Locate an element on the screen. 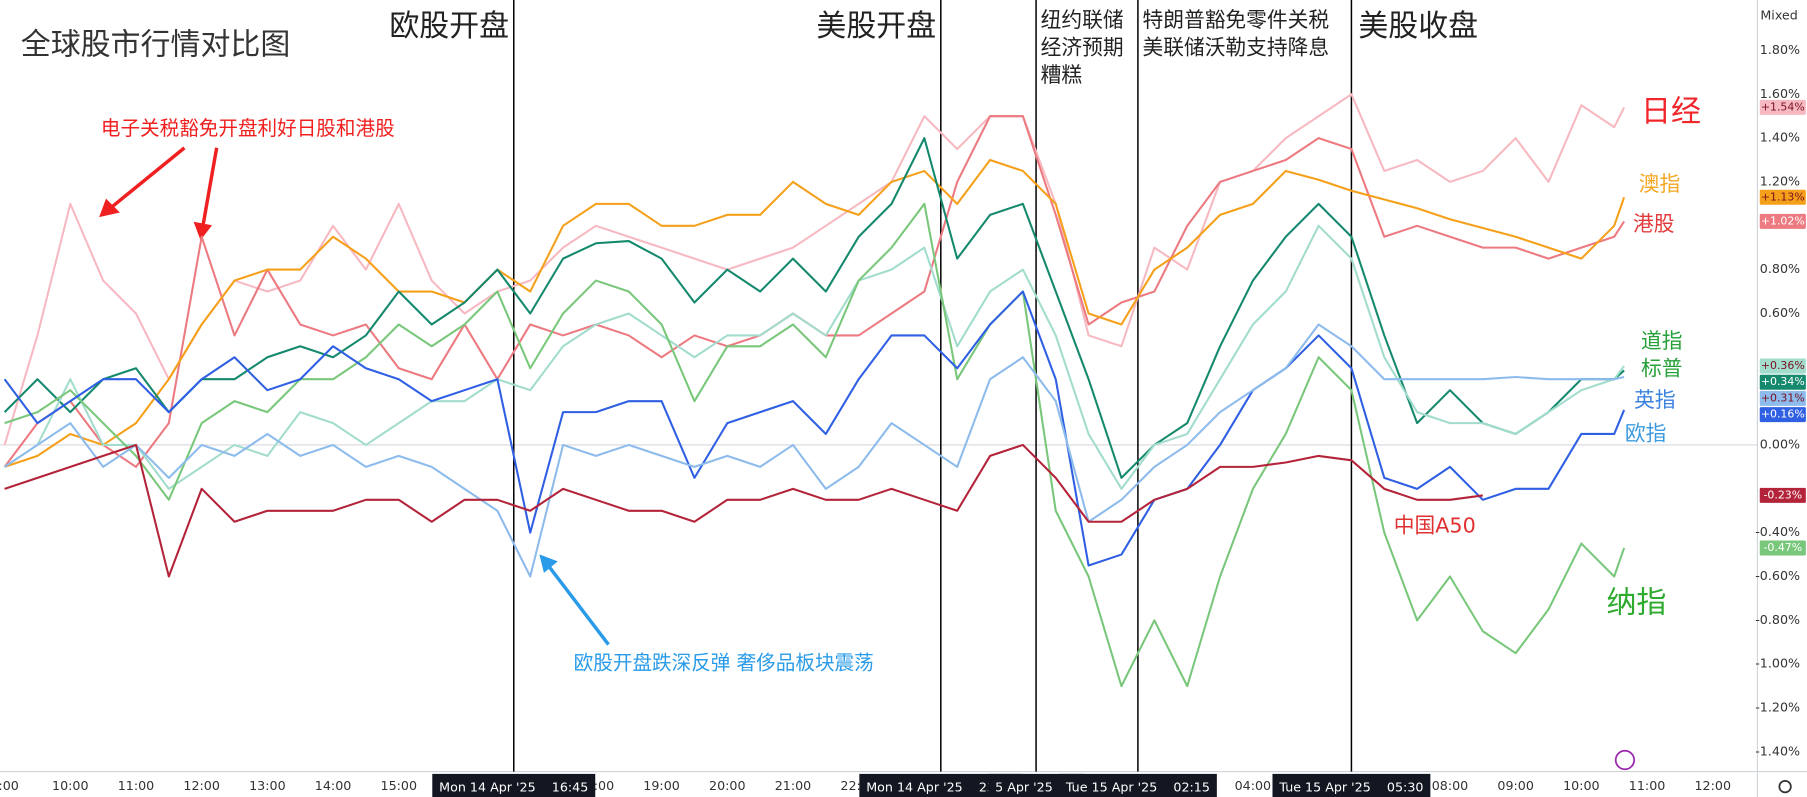 This screenshot has height=797, width=1807. event-note: 糟糕 is located at coordinates (1062, 75).